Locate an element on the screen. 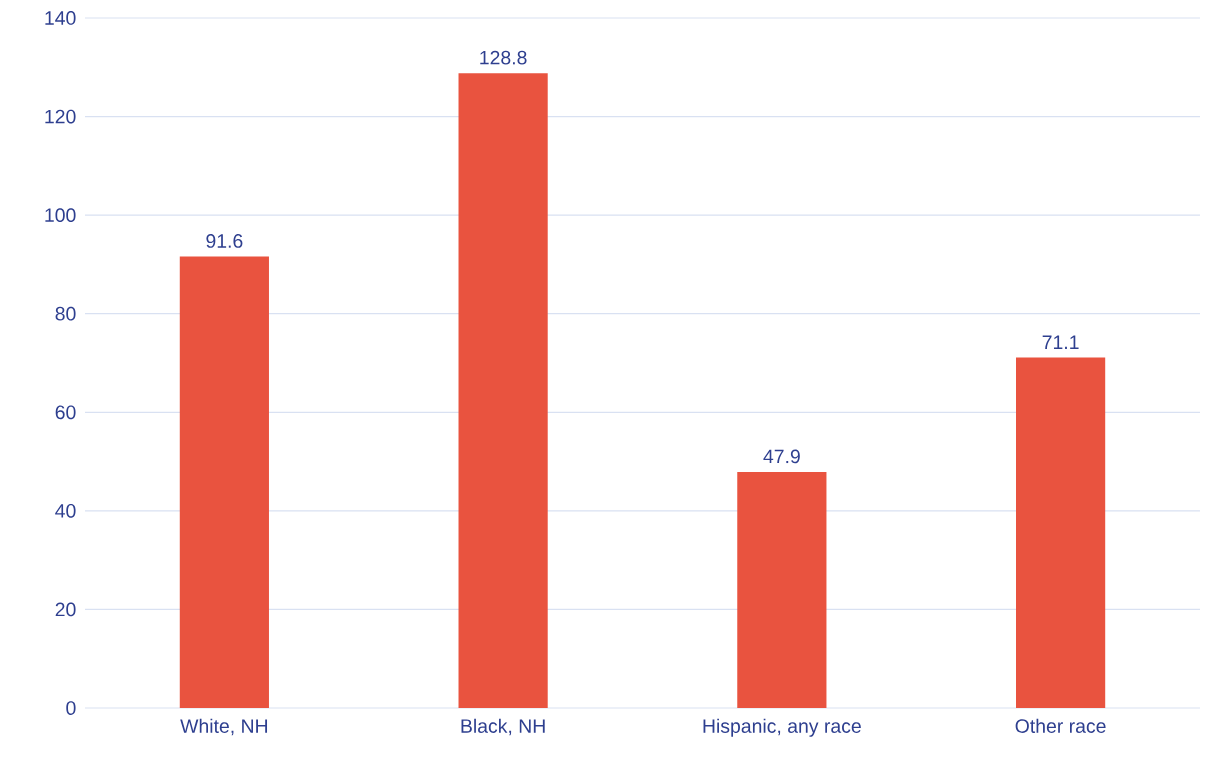  data-label: 91.6 is located at coordinates (224, 241).